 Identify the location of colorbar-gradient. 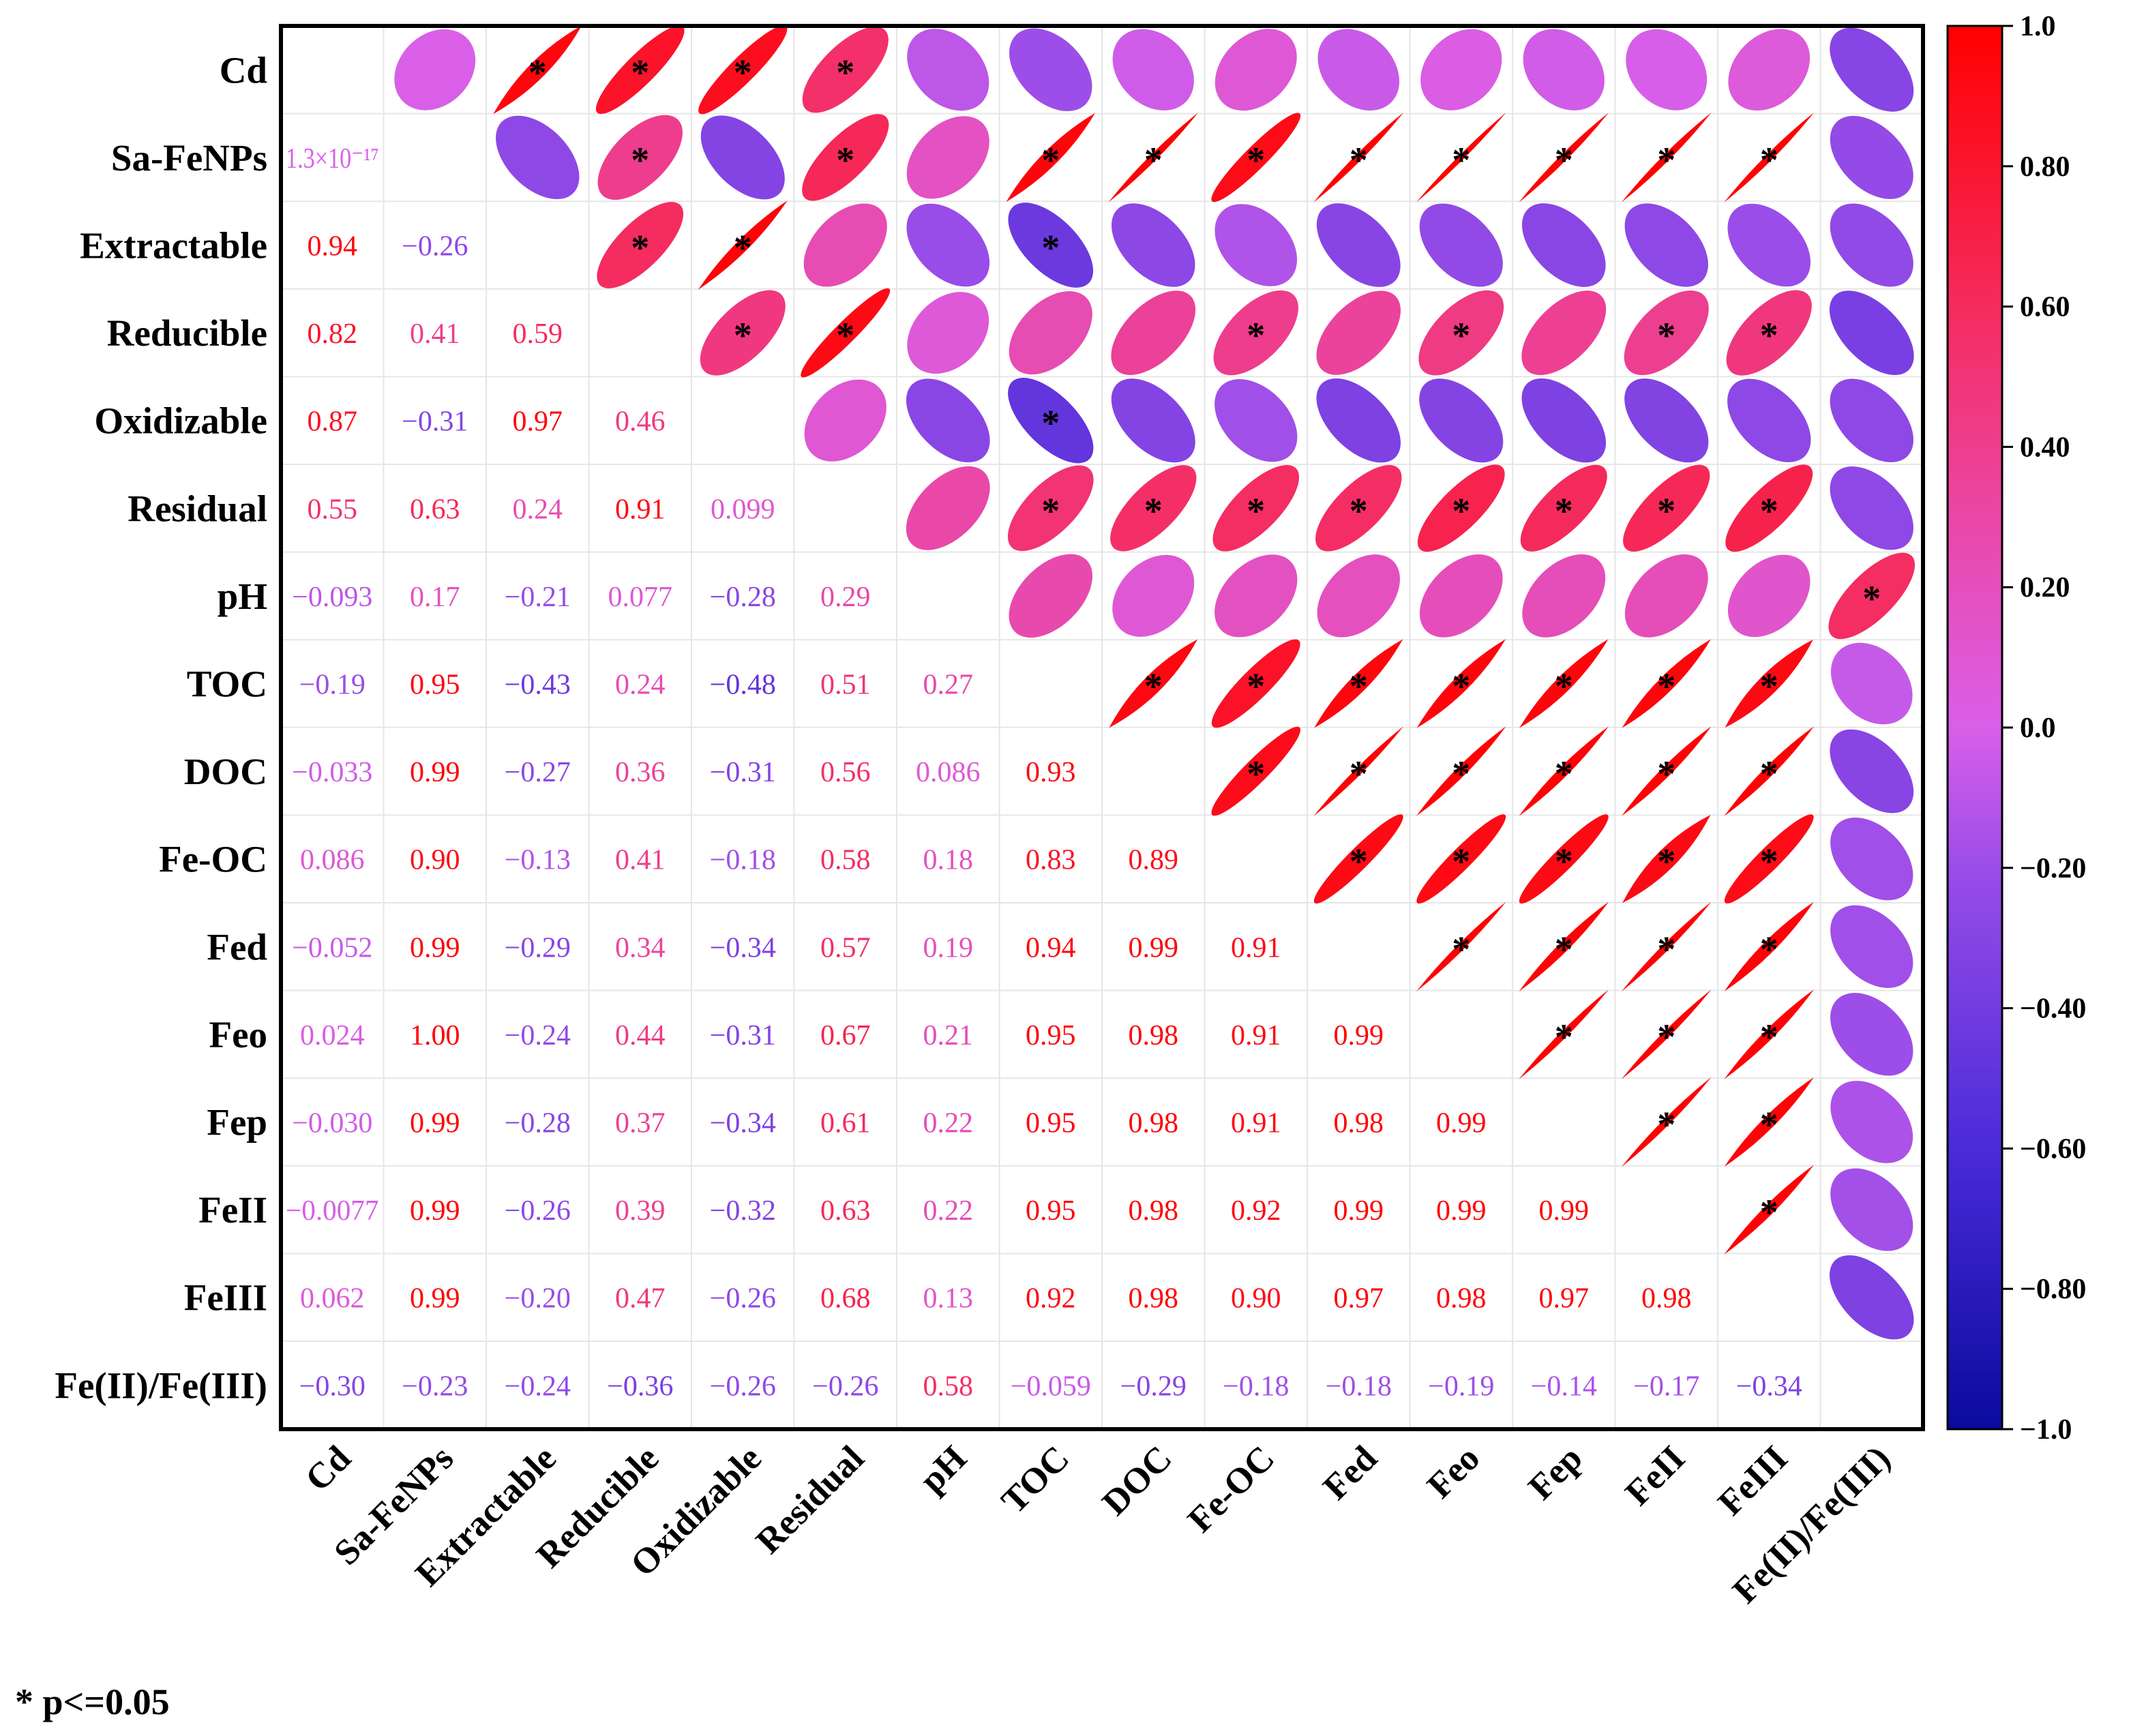
(1974, 728).